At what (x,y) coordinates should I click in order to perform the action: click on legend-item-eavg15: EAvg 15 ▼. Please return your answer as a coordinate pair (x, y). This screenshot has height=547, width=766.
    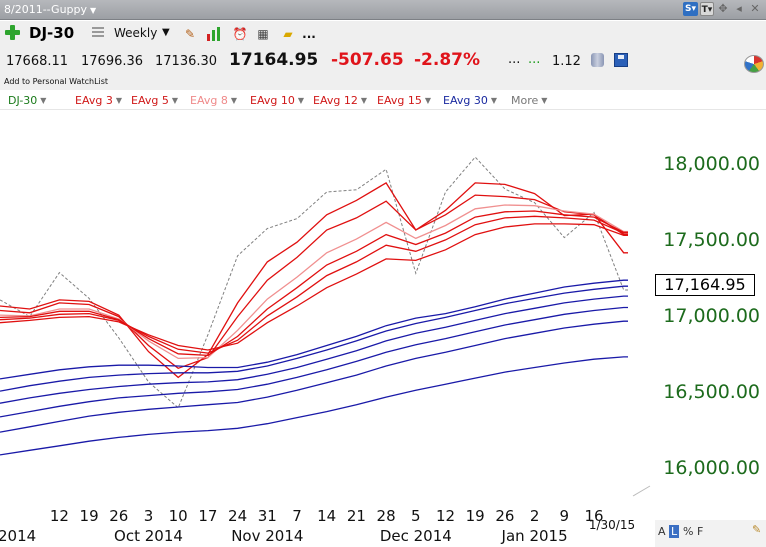
    Looking at the image, I should click on (404, 100).